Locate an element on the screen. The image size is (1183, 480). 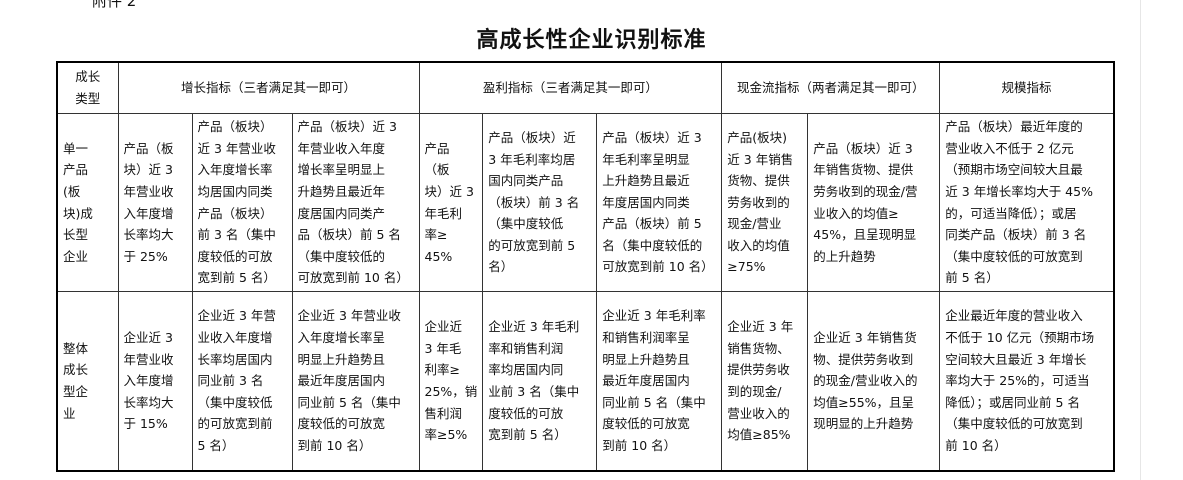
cell-line: 型企 is located at coordinates (76, 391).